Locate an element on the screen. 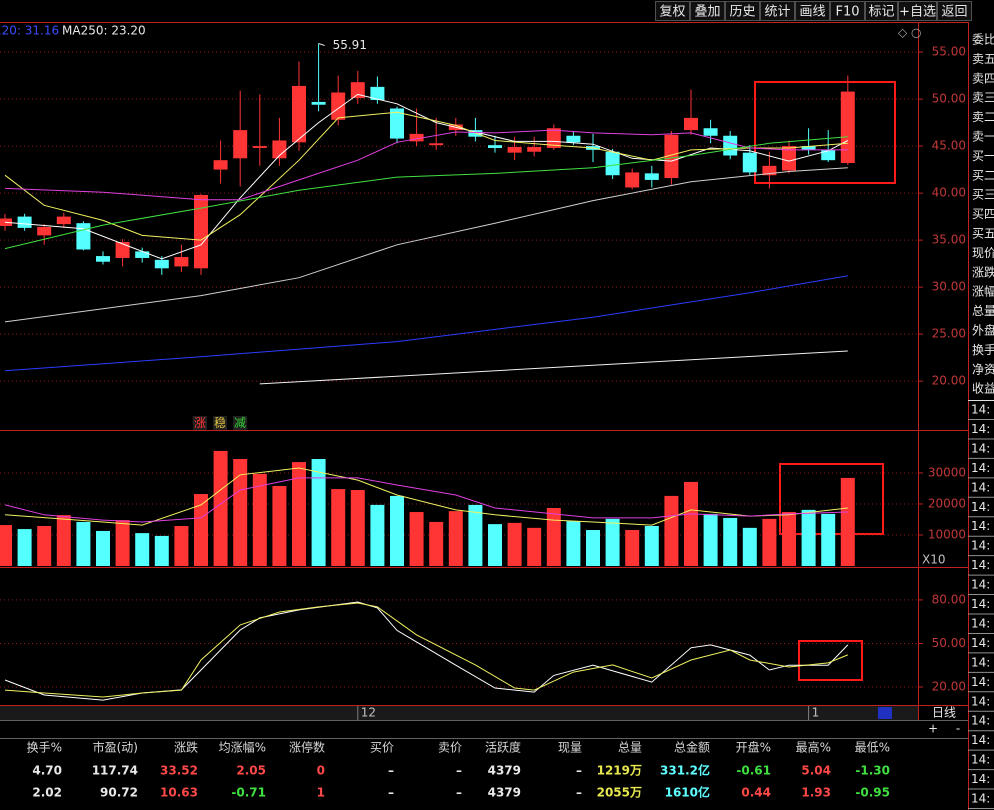 The image size is (994, 810). table-cell: – is located at coordinates (579, 771).